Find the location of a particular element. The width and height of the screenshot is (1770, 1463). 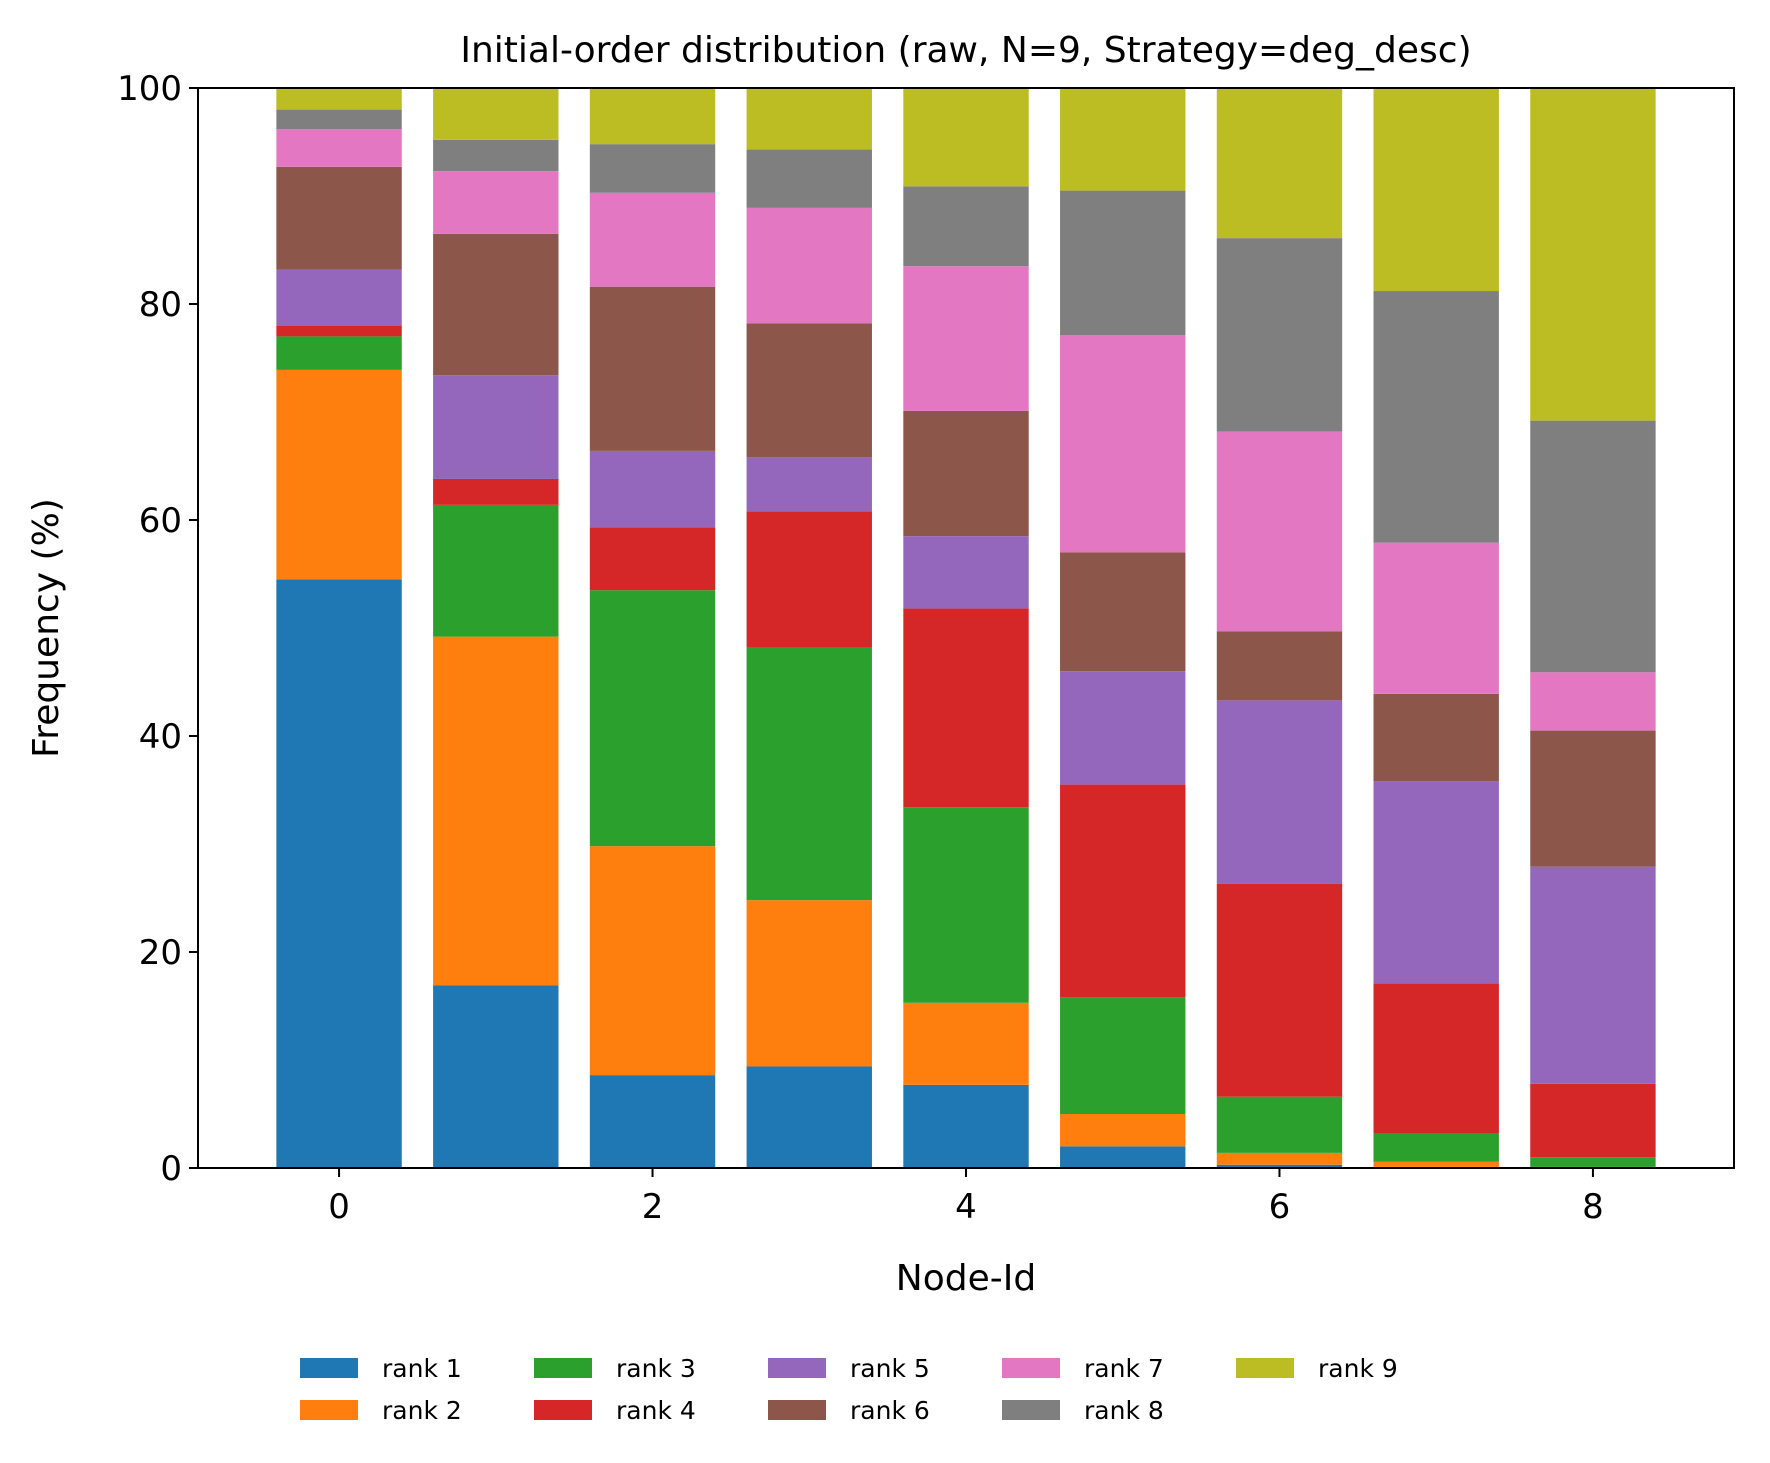

y-tick-label: 80 is located at coordinates (160, 305).